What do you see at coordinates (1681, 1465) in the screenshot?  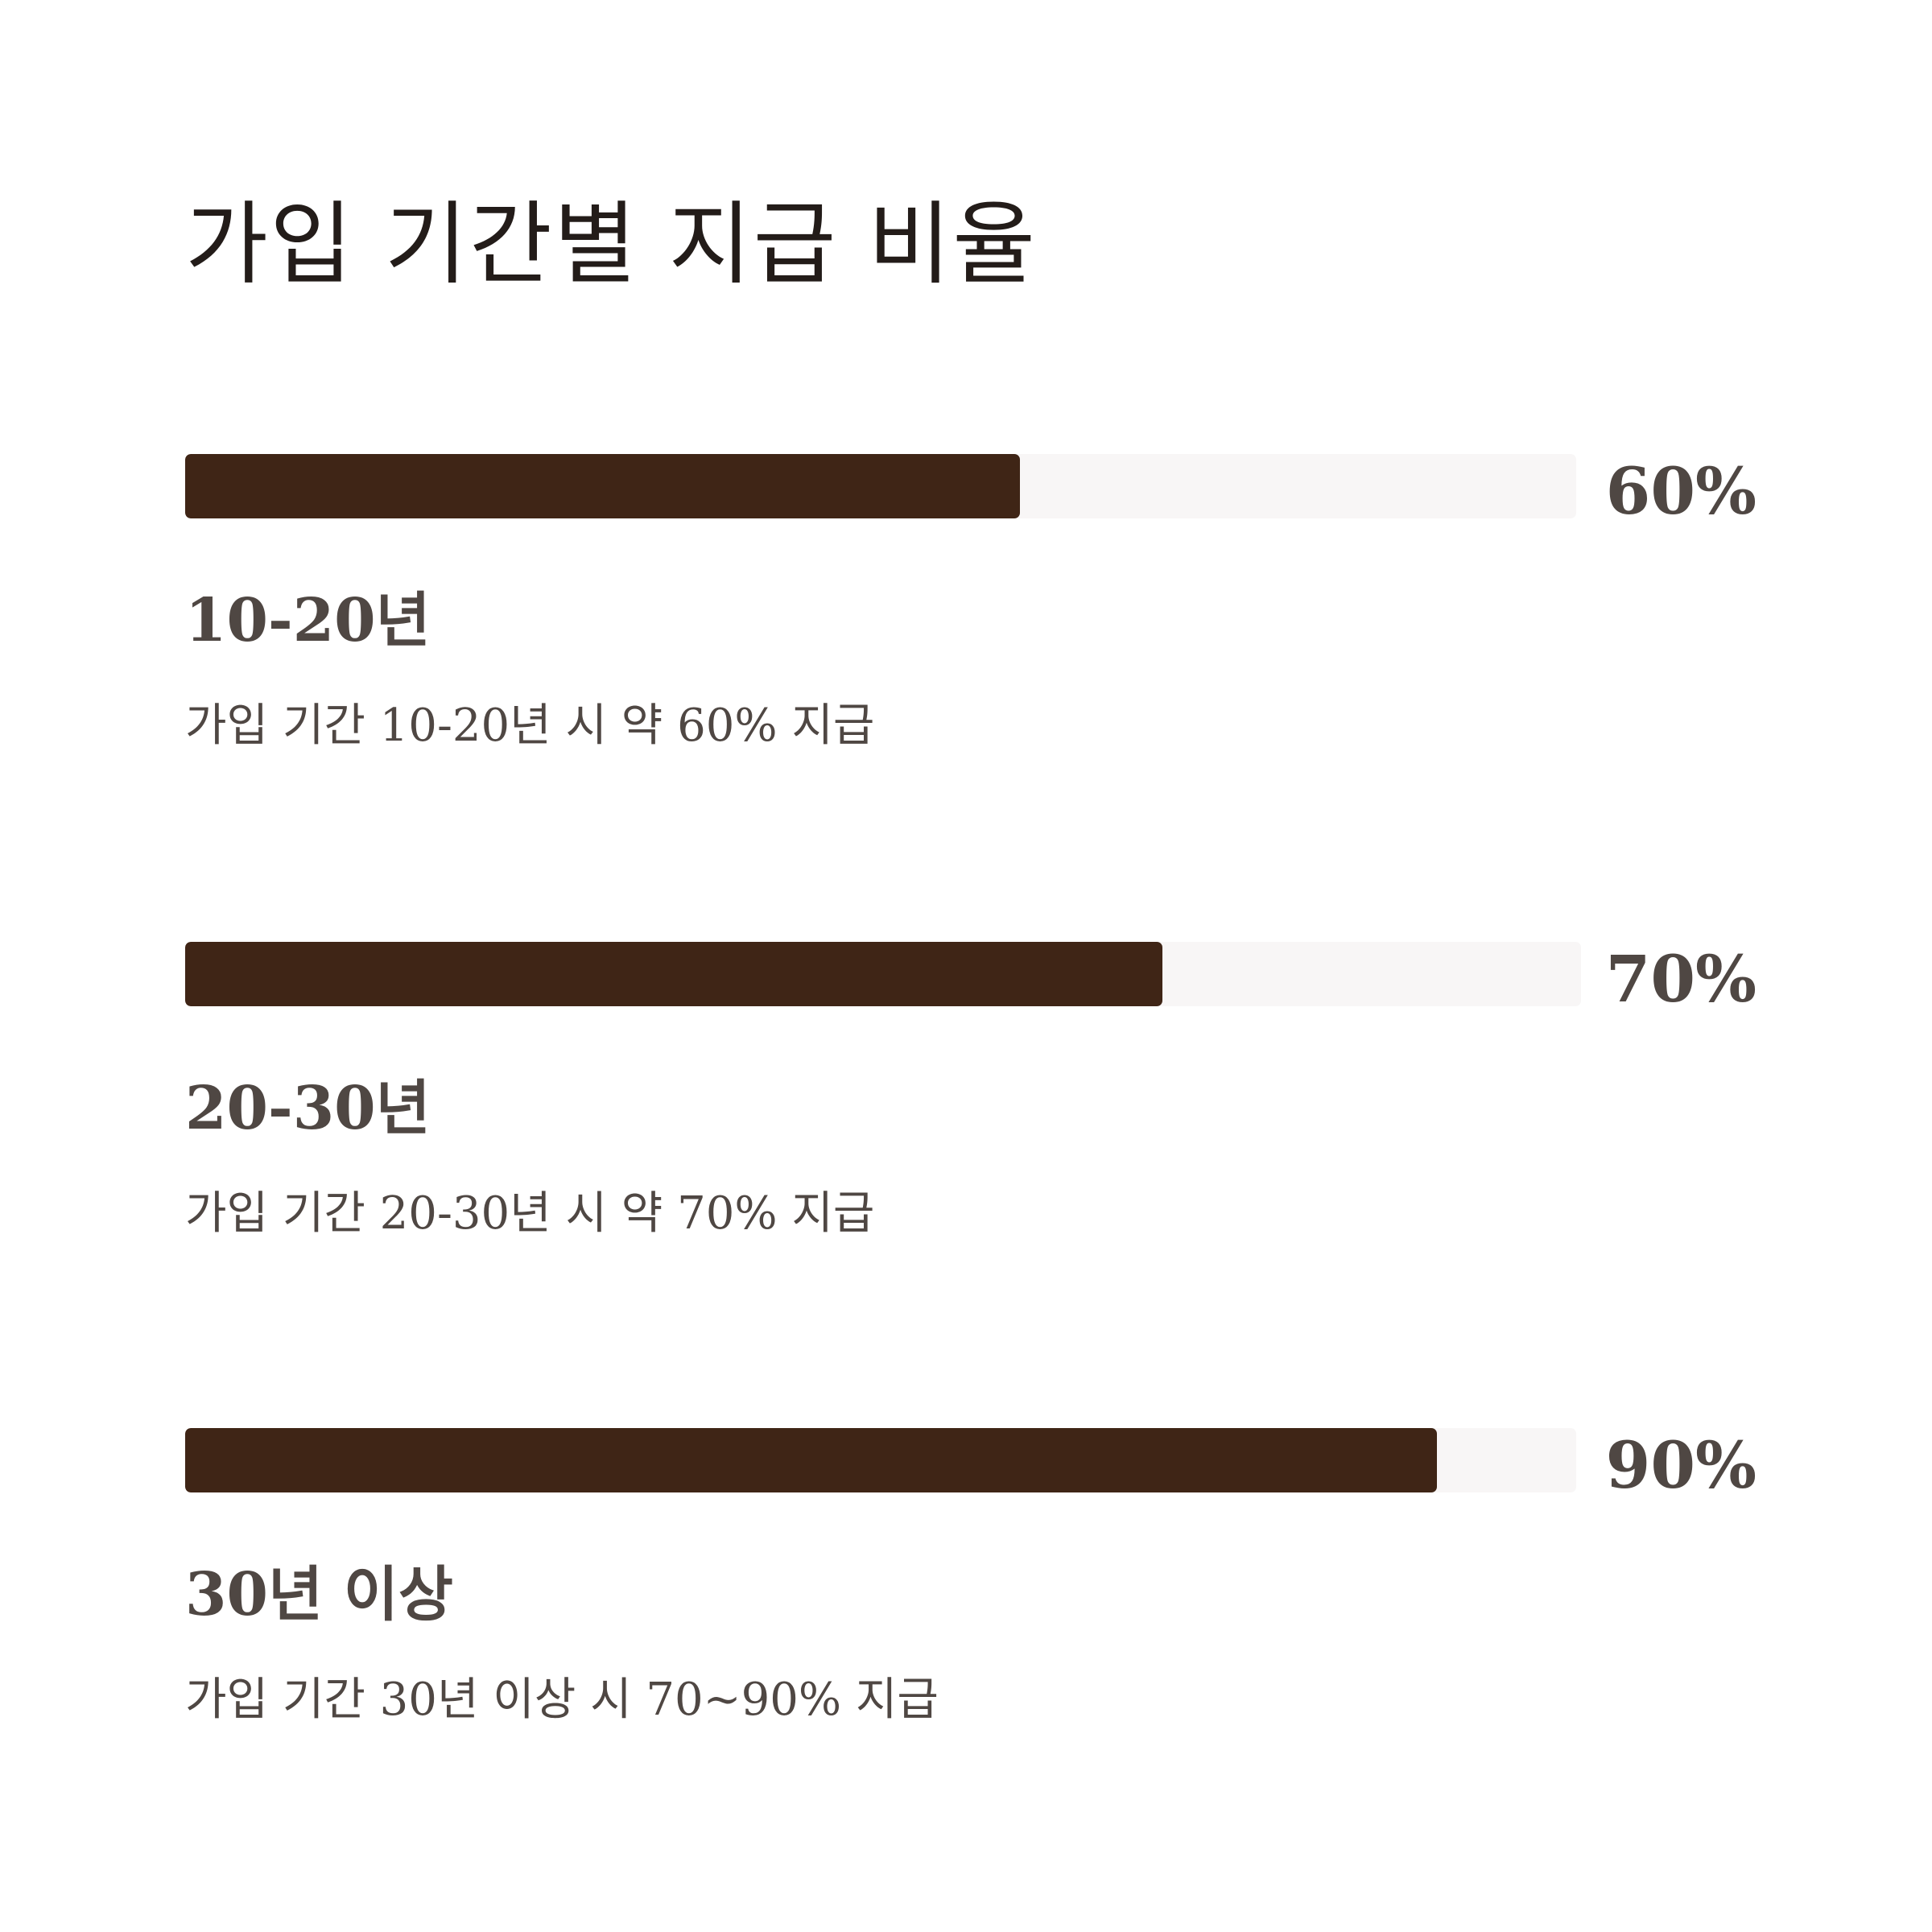 I see `bar-value-label: 90%` at bounding box center [1681, 1465].